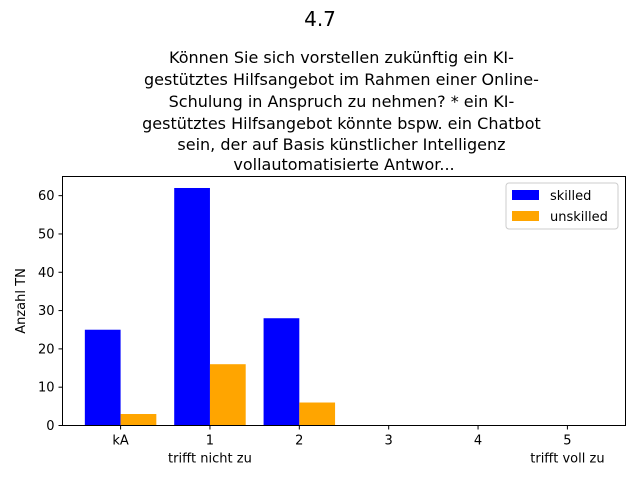 The image size is (640, 480). Describe the element at coordinates (570, 196) in the screenshot. I see `legend-label-skilled: skilled` at that location.